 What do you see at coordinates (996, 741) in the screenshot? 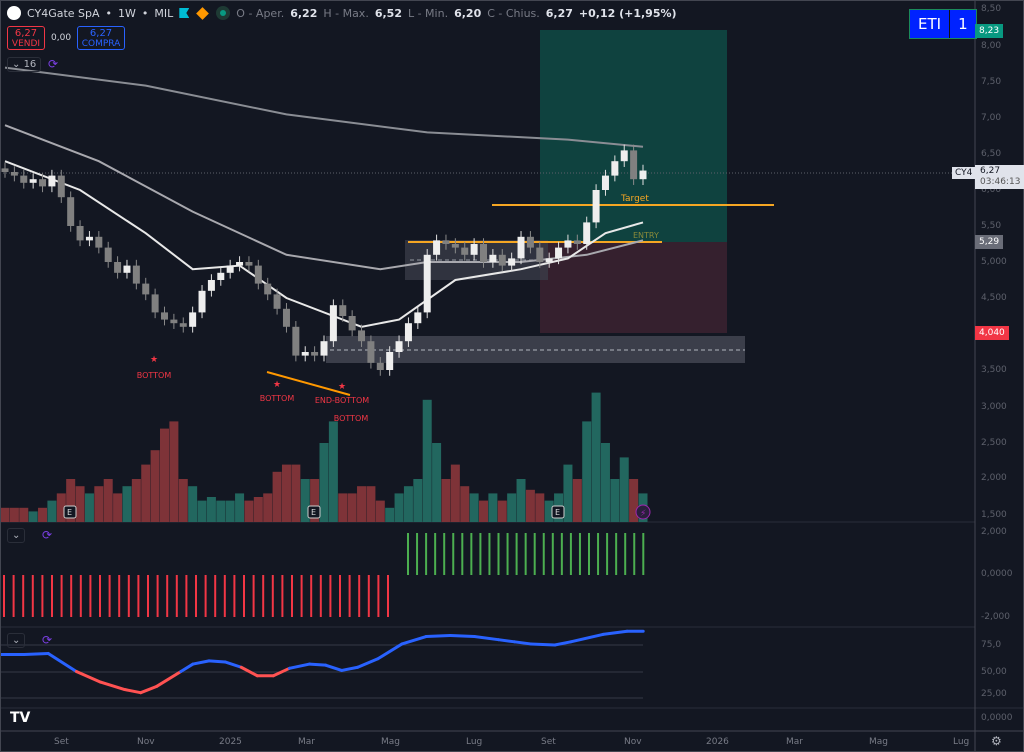
I see `settings-icon: ⚙` at bounding box center [996, 741].